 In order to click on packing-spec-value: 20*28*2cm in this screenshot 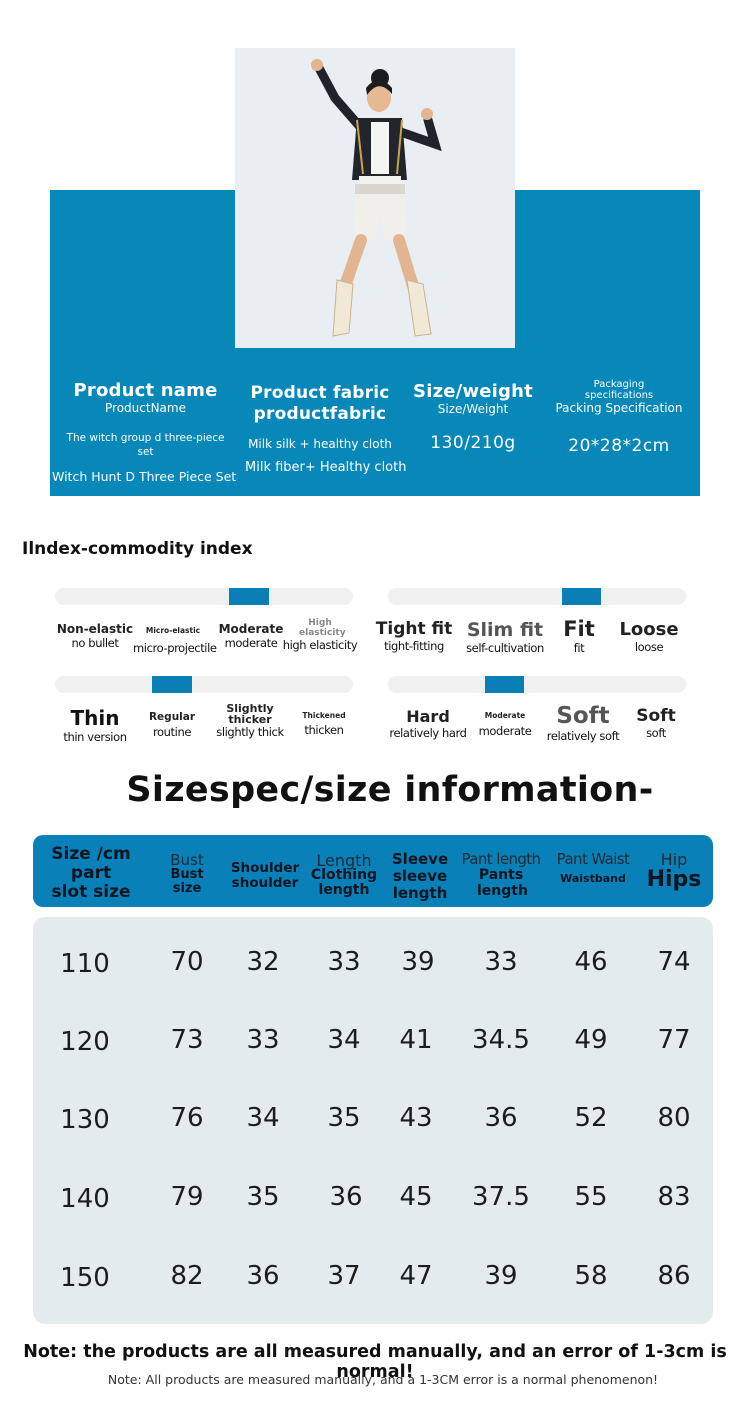, I will do `click(619, 446)`.